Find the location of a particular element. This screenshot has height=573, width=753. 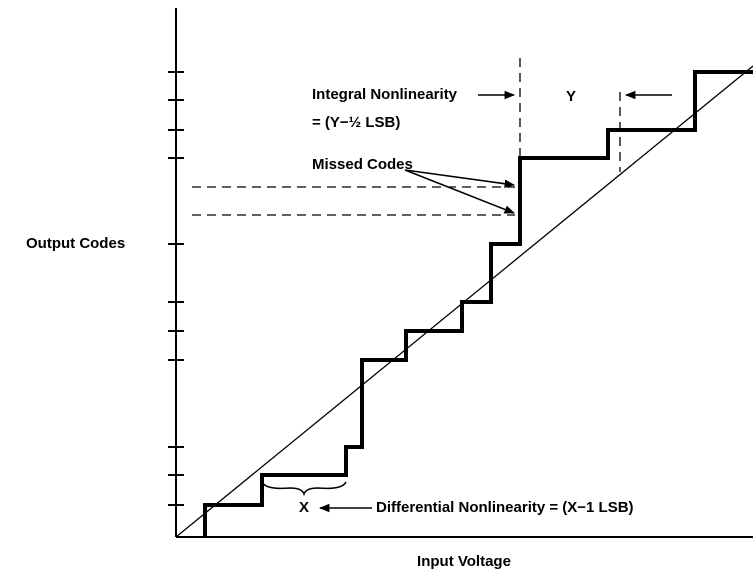

x-marker: X is located at coordinates (304, 507).